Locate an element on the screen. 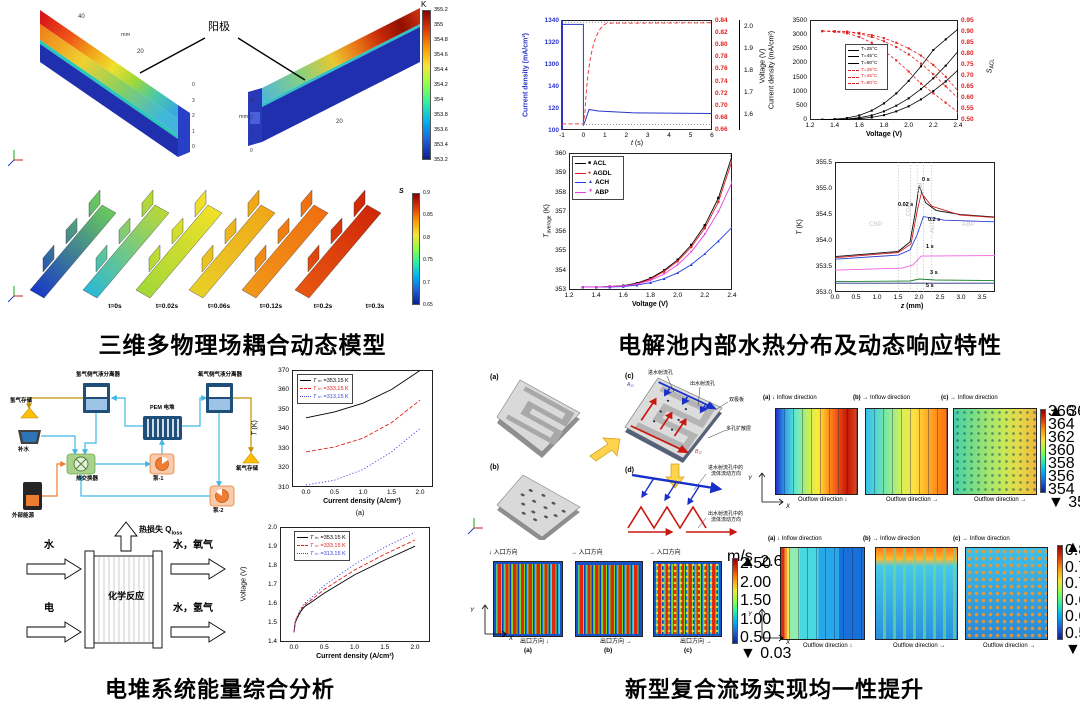  series-abp is located at coordinates (656, 235).